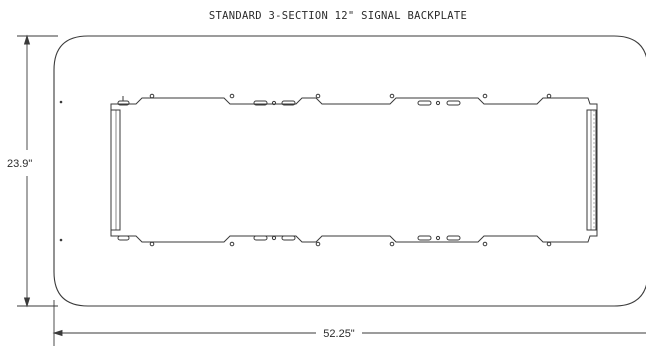  I want to click on drawing-title: STANDARD 3-SECTION 12" SIGNAL BACKPLATE, so click(338, 16).